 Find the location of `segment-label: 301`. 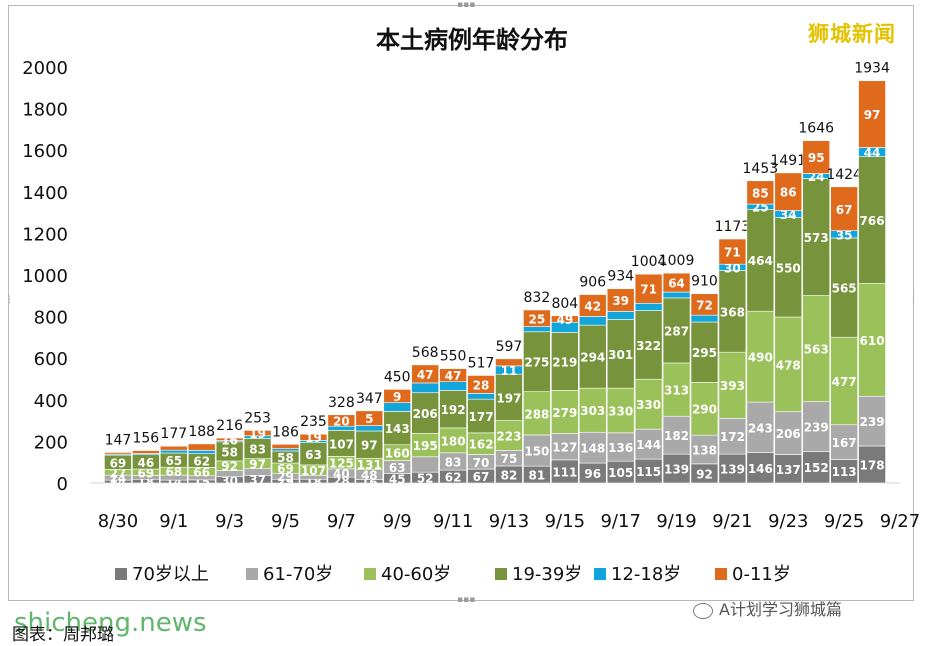

segment-label: 301 is located at coordinates (620, 355).